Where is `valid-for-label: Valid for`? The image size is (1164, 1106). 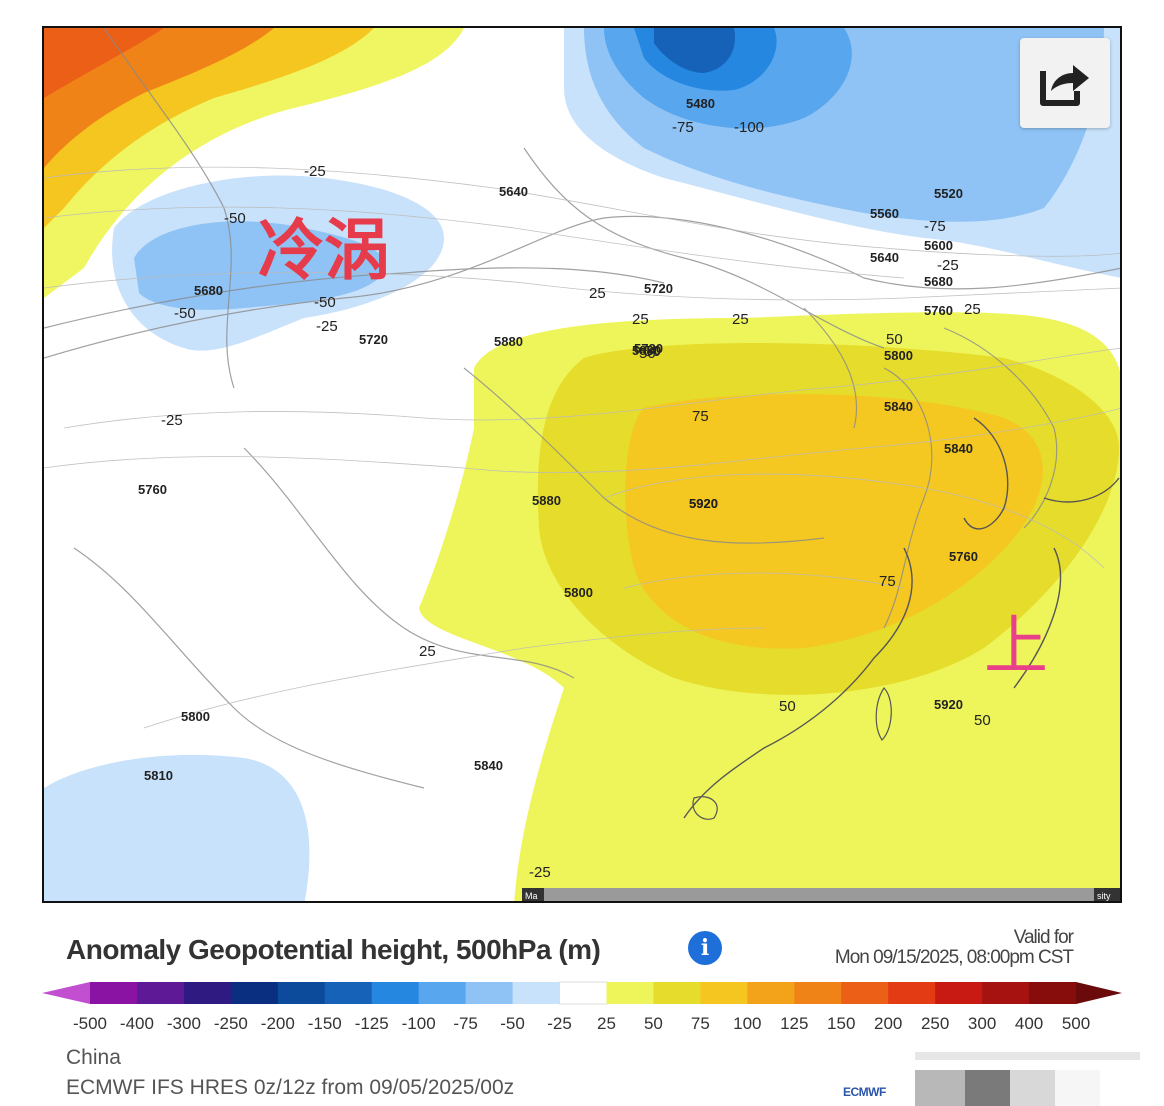 valid-for-label: Valid for is located at coordinates (1043, 937).